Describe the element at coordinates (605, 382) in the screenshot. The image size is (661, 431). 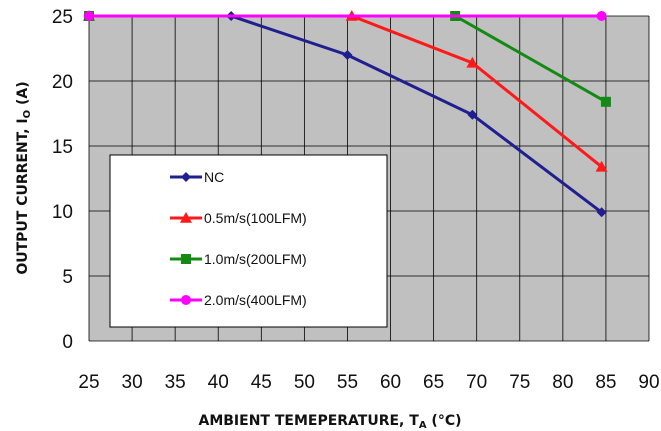
I see `x-tick-label: 85` at that location.